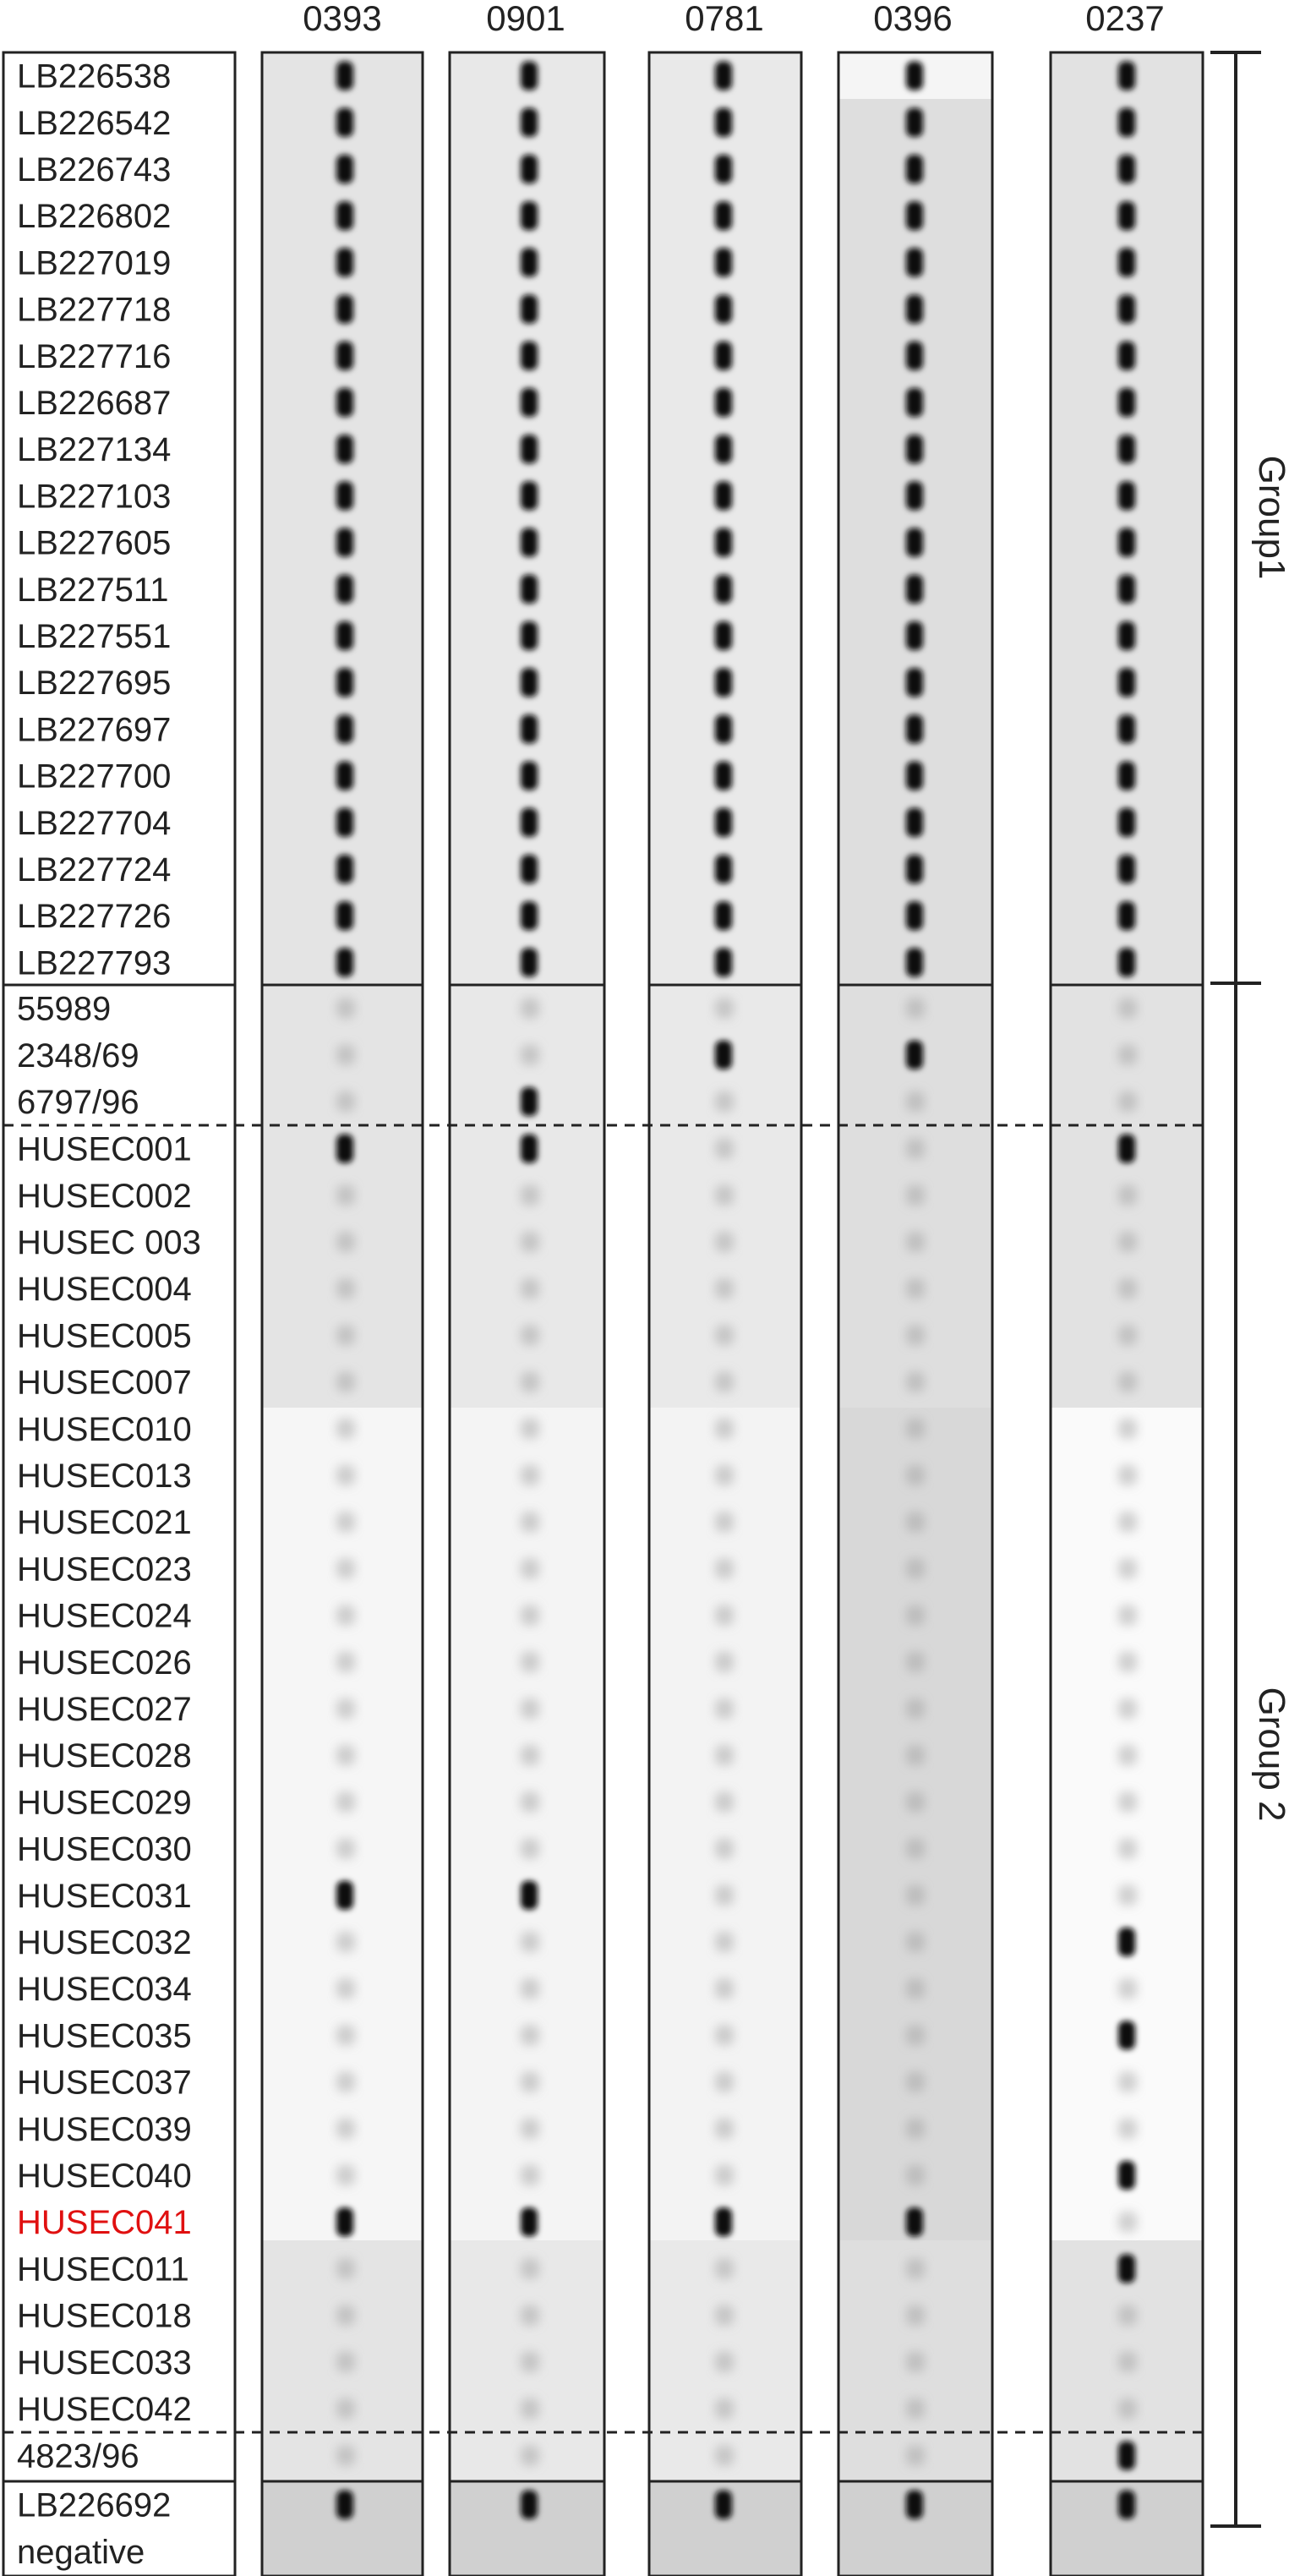  Describe the element at coordinates (94, 403) in the screenshot. I see `sample-label: LB226687` at that location.